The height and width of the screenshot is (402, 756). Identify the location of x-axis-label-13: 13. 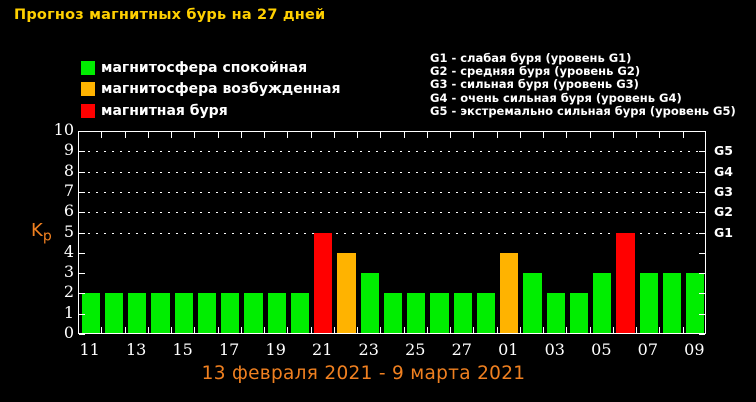
(136, 349).